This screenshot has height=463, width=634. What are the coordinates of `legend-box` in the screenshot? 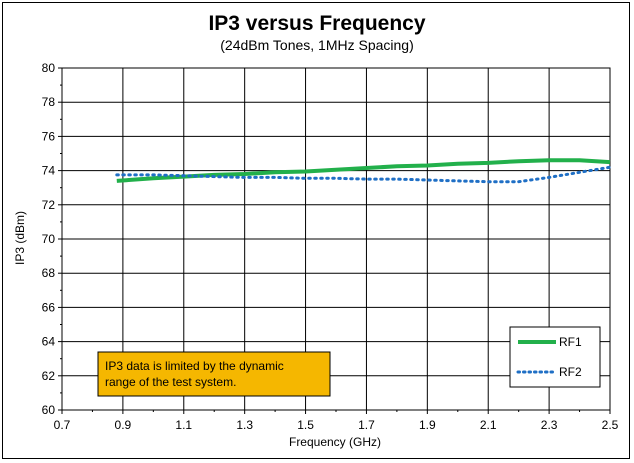 It's located at (555, 357).